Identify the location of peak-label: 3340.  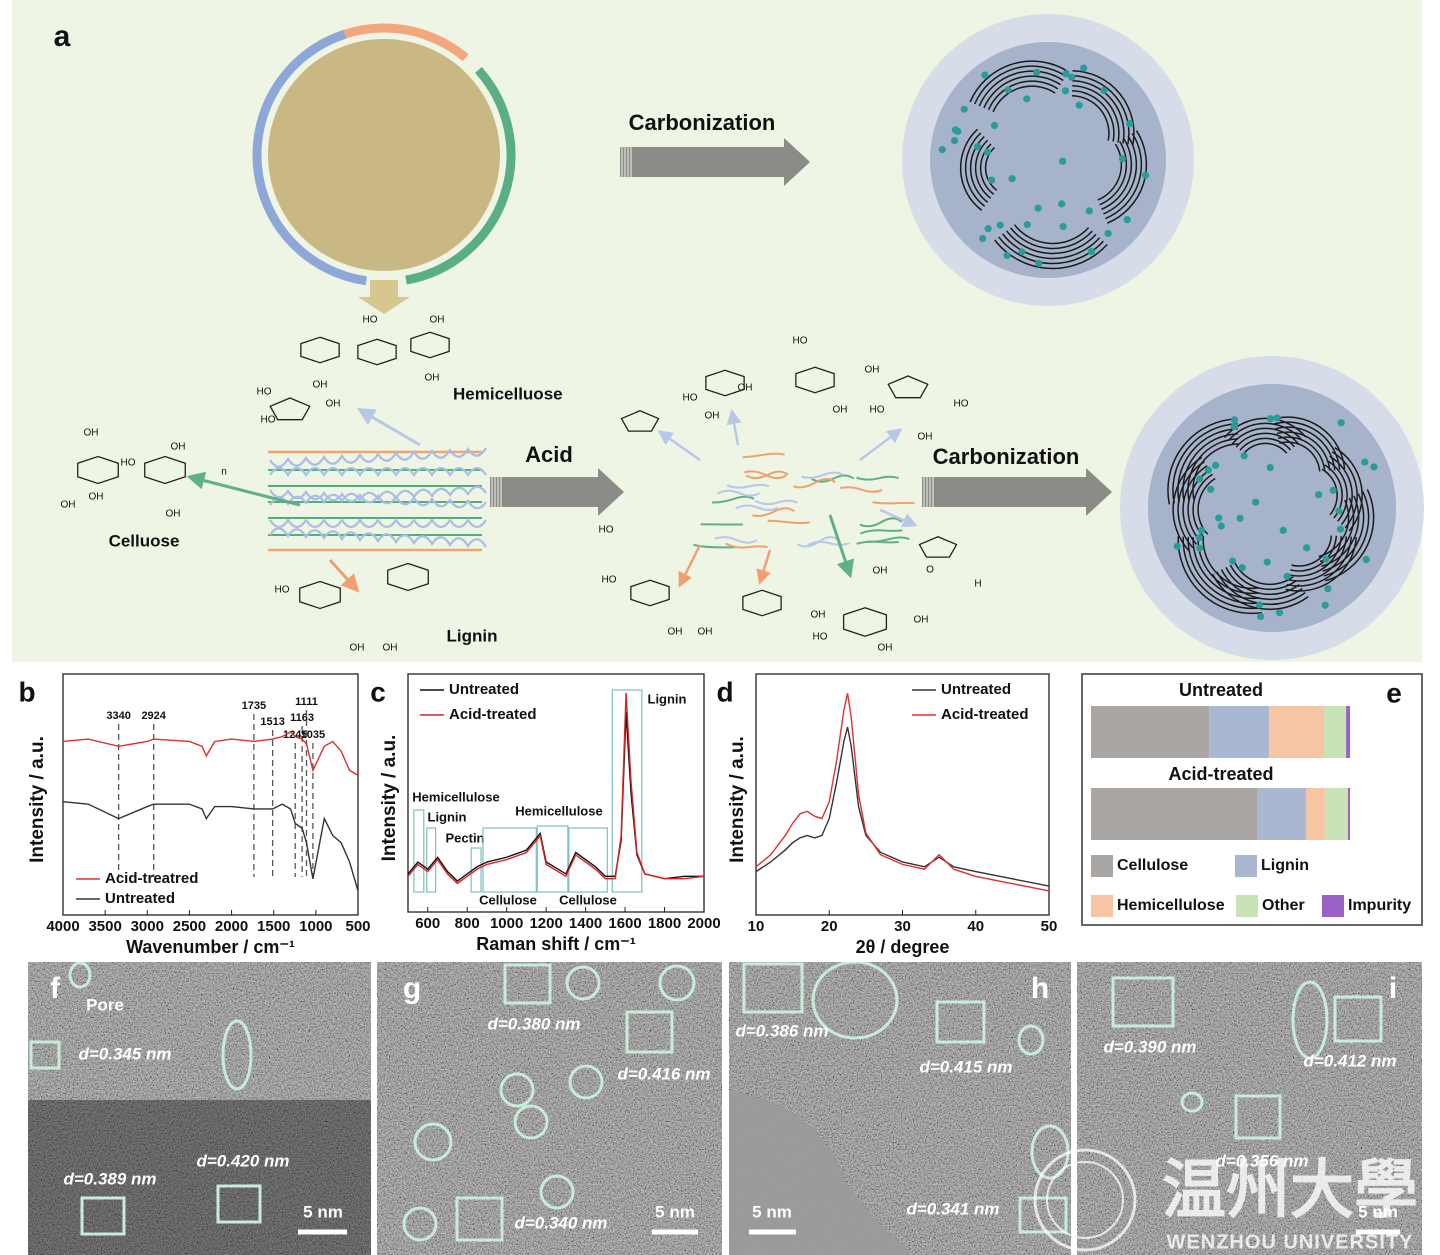
(118, 716).